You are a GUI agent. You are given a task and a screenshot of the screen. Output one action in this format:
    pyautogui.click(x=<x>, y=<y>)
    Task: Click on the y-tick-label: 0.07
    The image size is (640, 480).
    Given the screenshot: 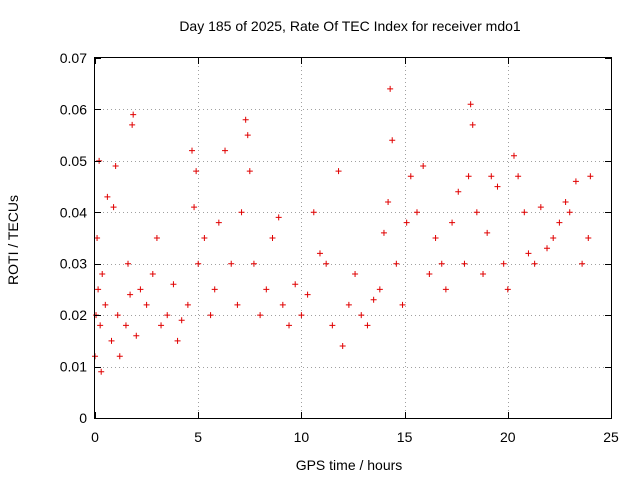 What is the action you would take?
    pyautogui.click(x=73, y=58)
    